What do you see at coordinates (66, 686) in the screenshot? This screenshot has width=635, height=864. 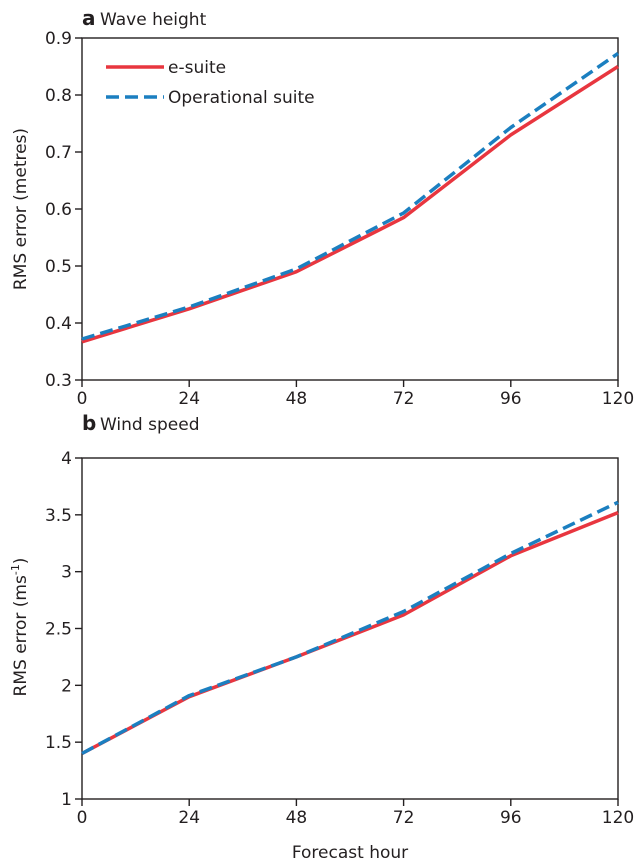 I see `y-tick-label: 2` at bounding box center [66, 686].